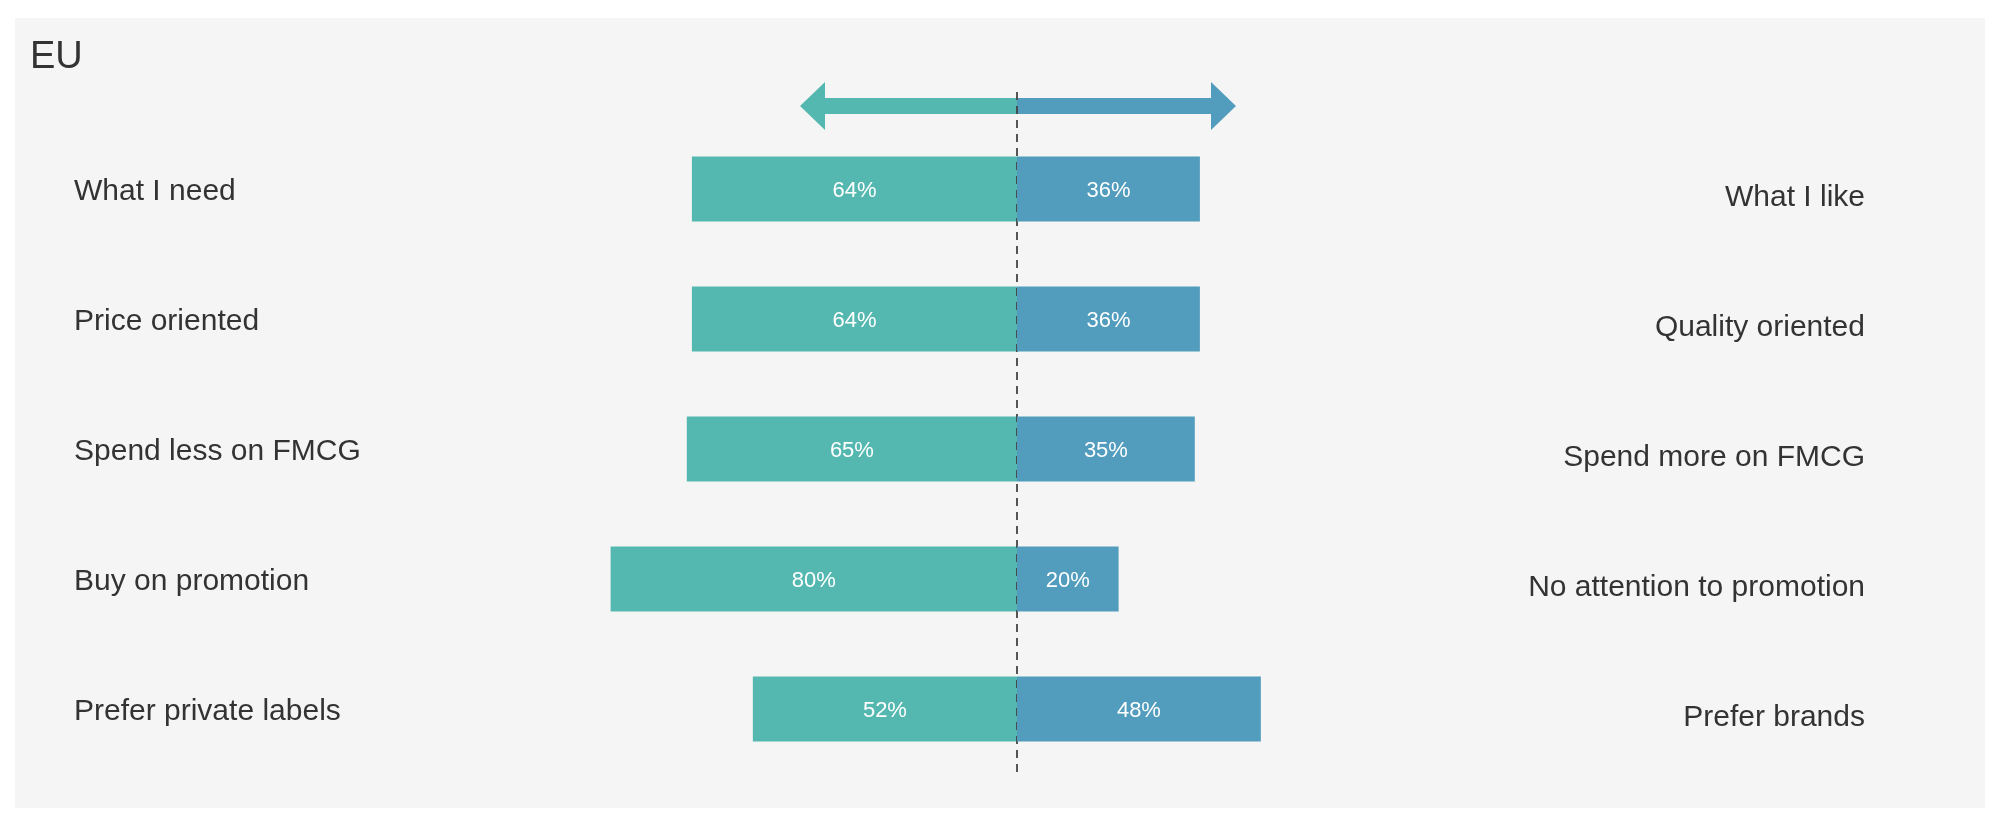 Image resolution: width=2000 pixels, height=838 pixels. Describe the element at coordinates (1759, 325) in the screenshot. I see `y-tick-label: Quality oriented` at that location.